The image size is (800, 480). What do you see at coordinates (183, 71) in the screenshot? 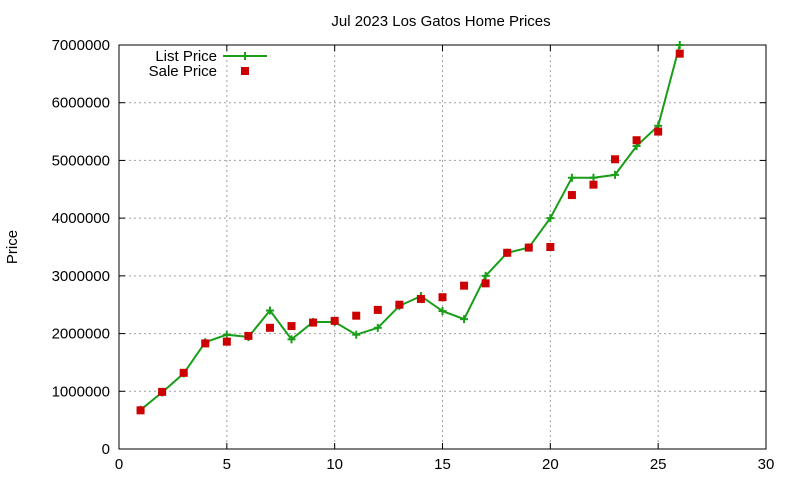
I see `legend-label-sale-price: Sale Price` at bounding box center [183, 71].